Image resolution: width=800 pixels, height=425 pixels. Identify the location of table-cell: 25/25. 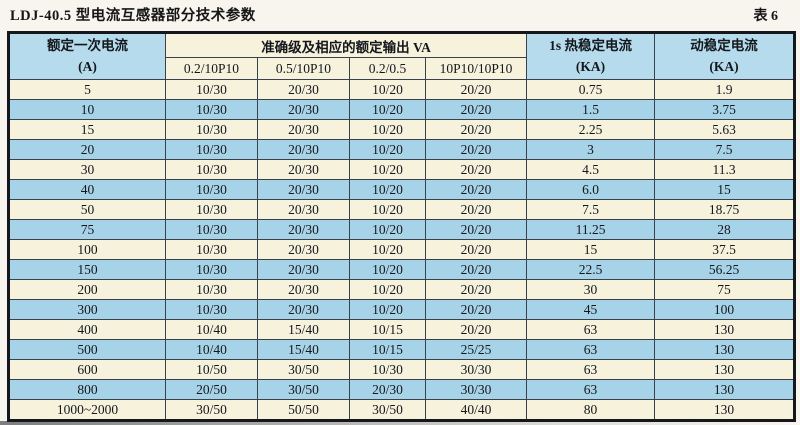
(476, 349).